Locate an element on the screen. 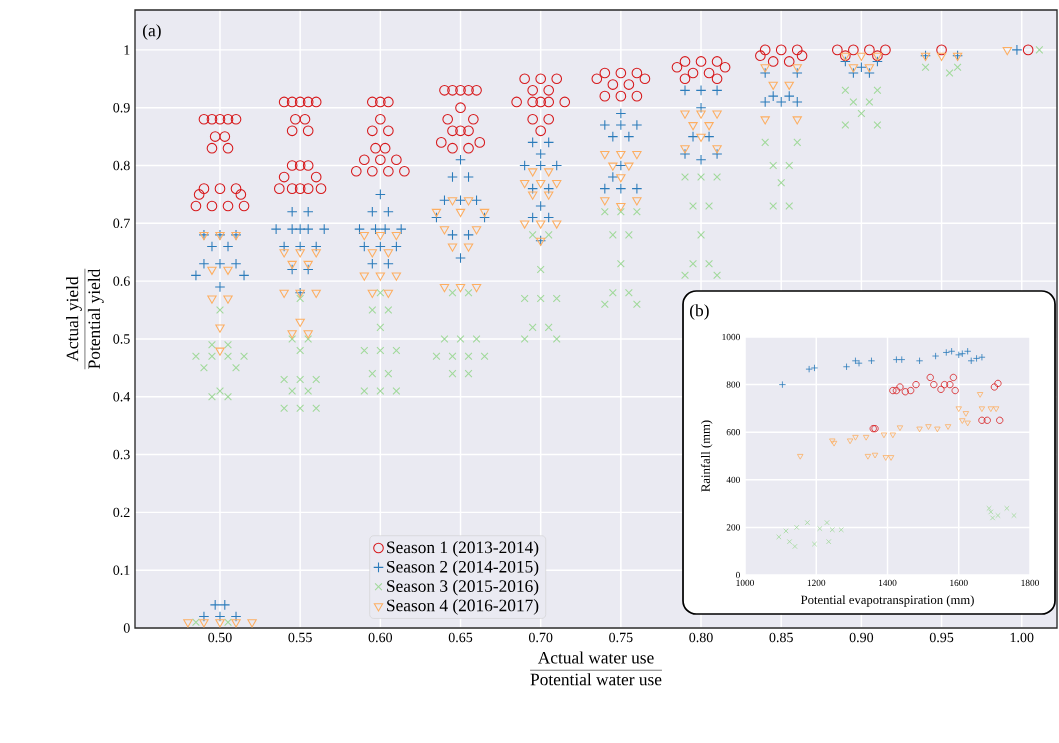 This screenshot has height=743, width=1059. x-axis-title: Potential evapotranspiration (mm) is located at coordinates (887, 601).